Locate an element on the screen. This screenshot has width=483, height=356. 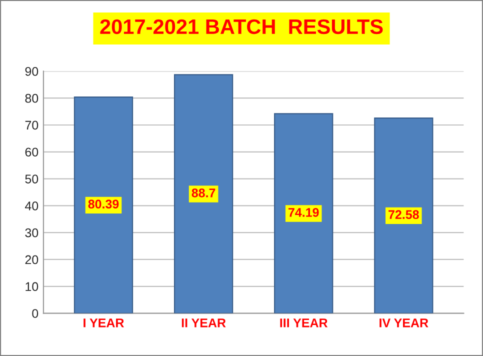
y-tick-label: 10 is located at coordinates (32, 287).